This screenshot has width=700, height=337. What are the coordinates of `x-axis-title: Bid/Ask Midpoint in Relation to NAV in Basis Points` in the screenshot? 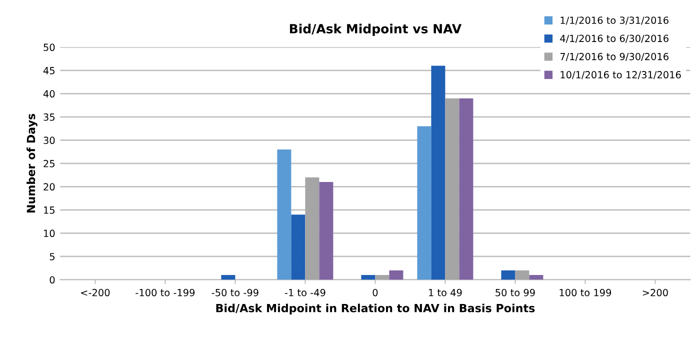 It's located at (375, 309).